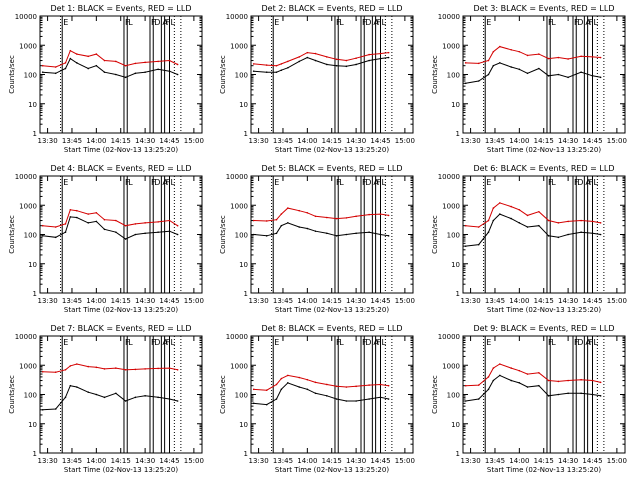  What do you see at coordinates (237, 177) in the screenshot?
I see `y-tick-label: 10000` at bounding box center [237, 177].